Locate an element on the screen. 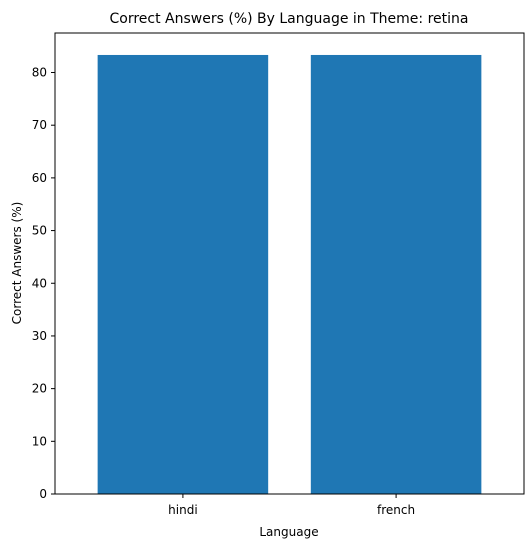  y-tick-label: 0 is located at coordinates (43, 494).